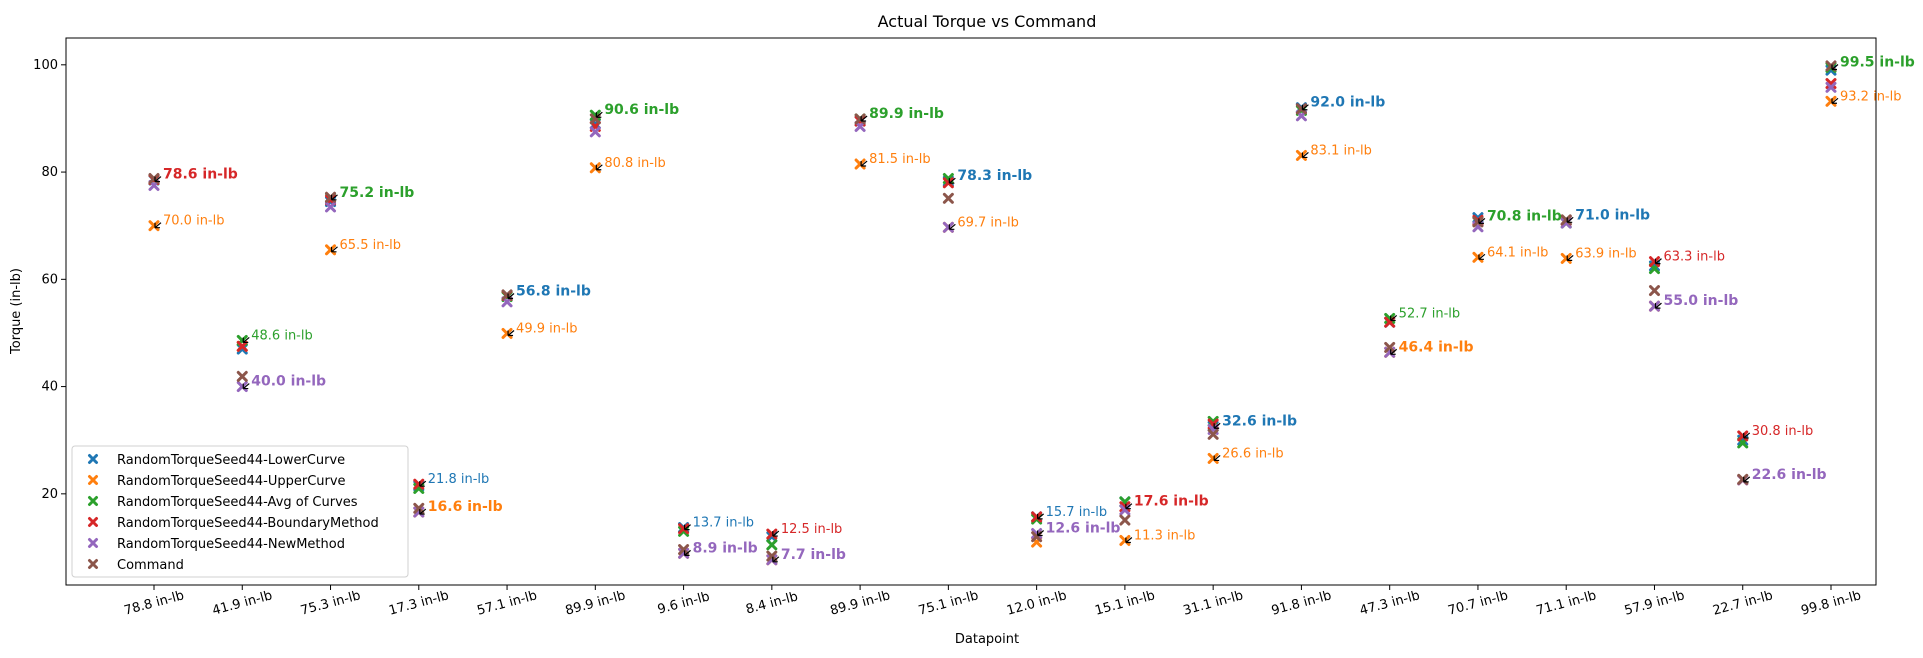 This screenshot has width=1923, height=658. I want to click on x-tick-label: 75.3 in-lb, so click(330, 603).